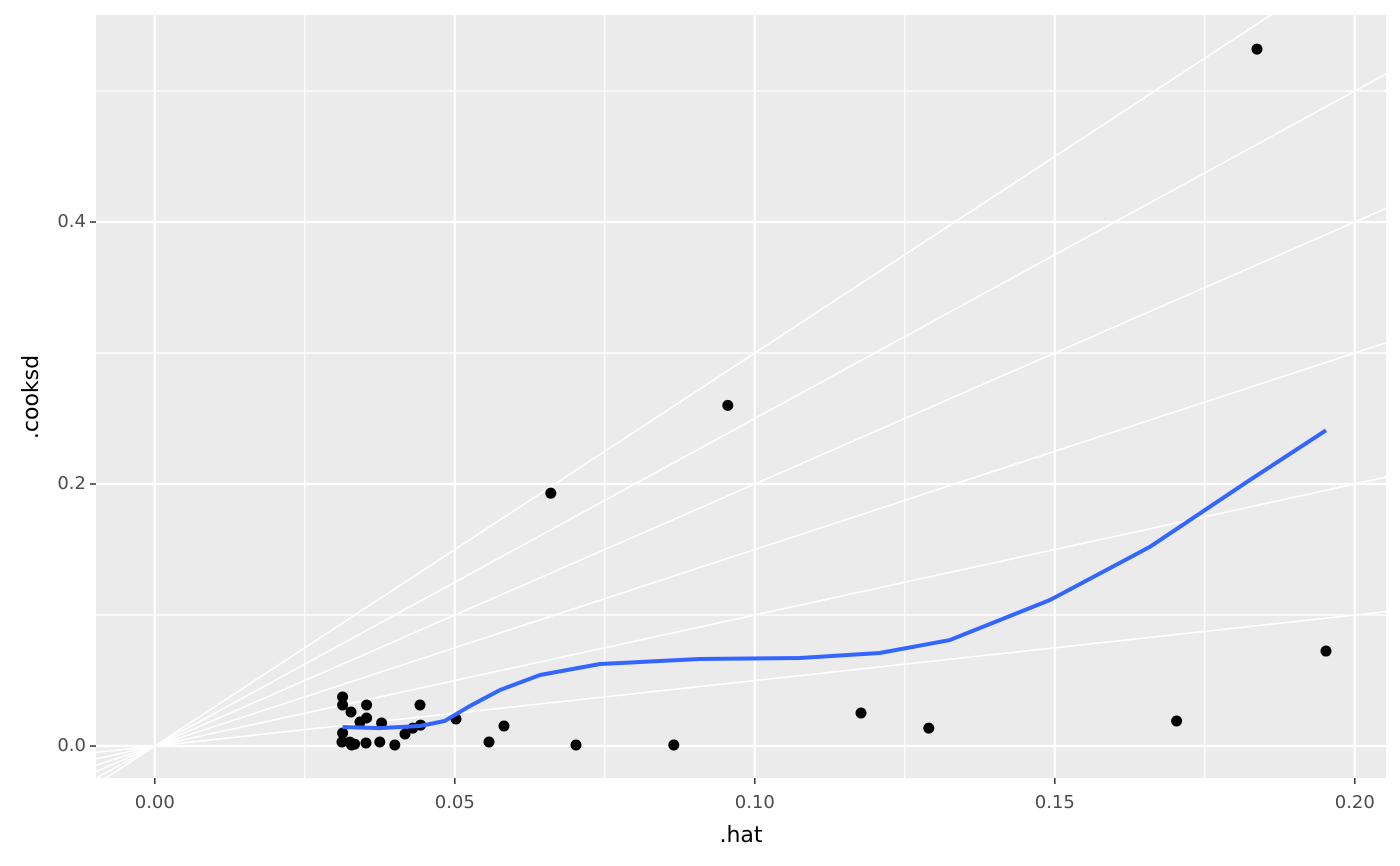 The width and height of the screenshot is (1400, 866). I want to click on x-tick-label: 0.00, so click(155, 802).